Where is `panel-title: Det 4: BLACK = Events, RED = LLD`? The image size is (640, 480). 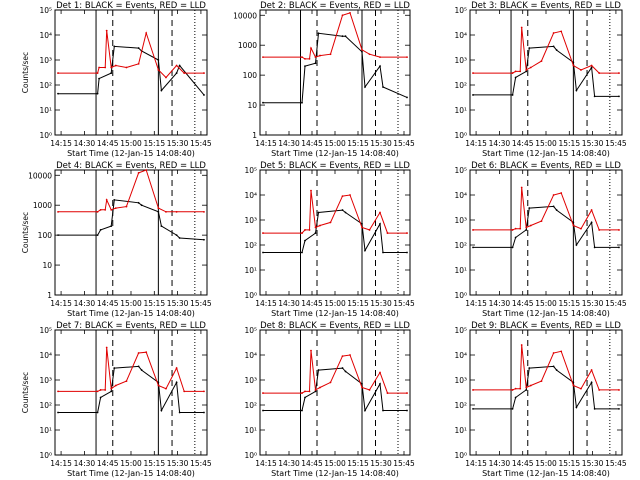 panel-title: Det 4: BLACK = Events, RED = LLD is located at coordinates (131, 166).